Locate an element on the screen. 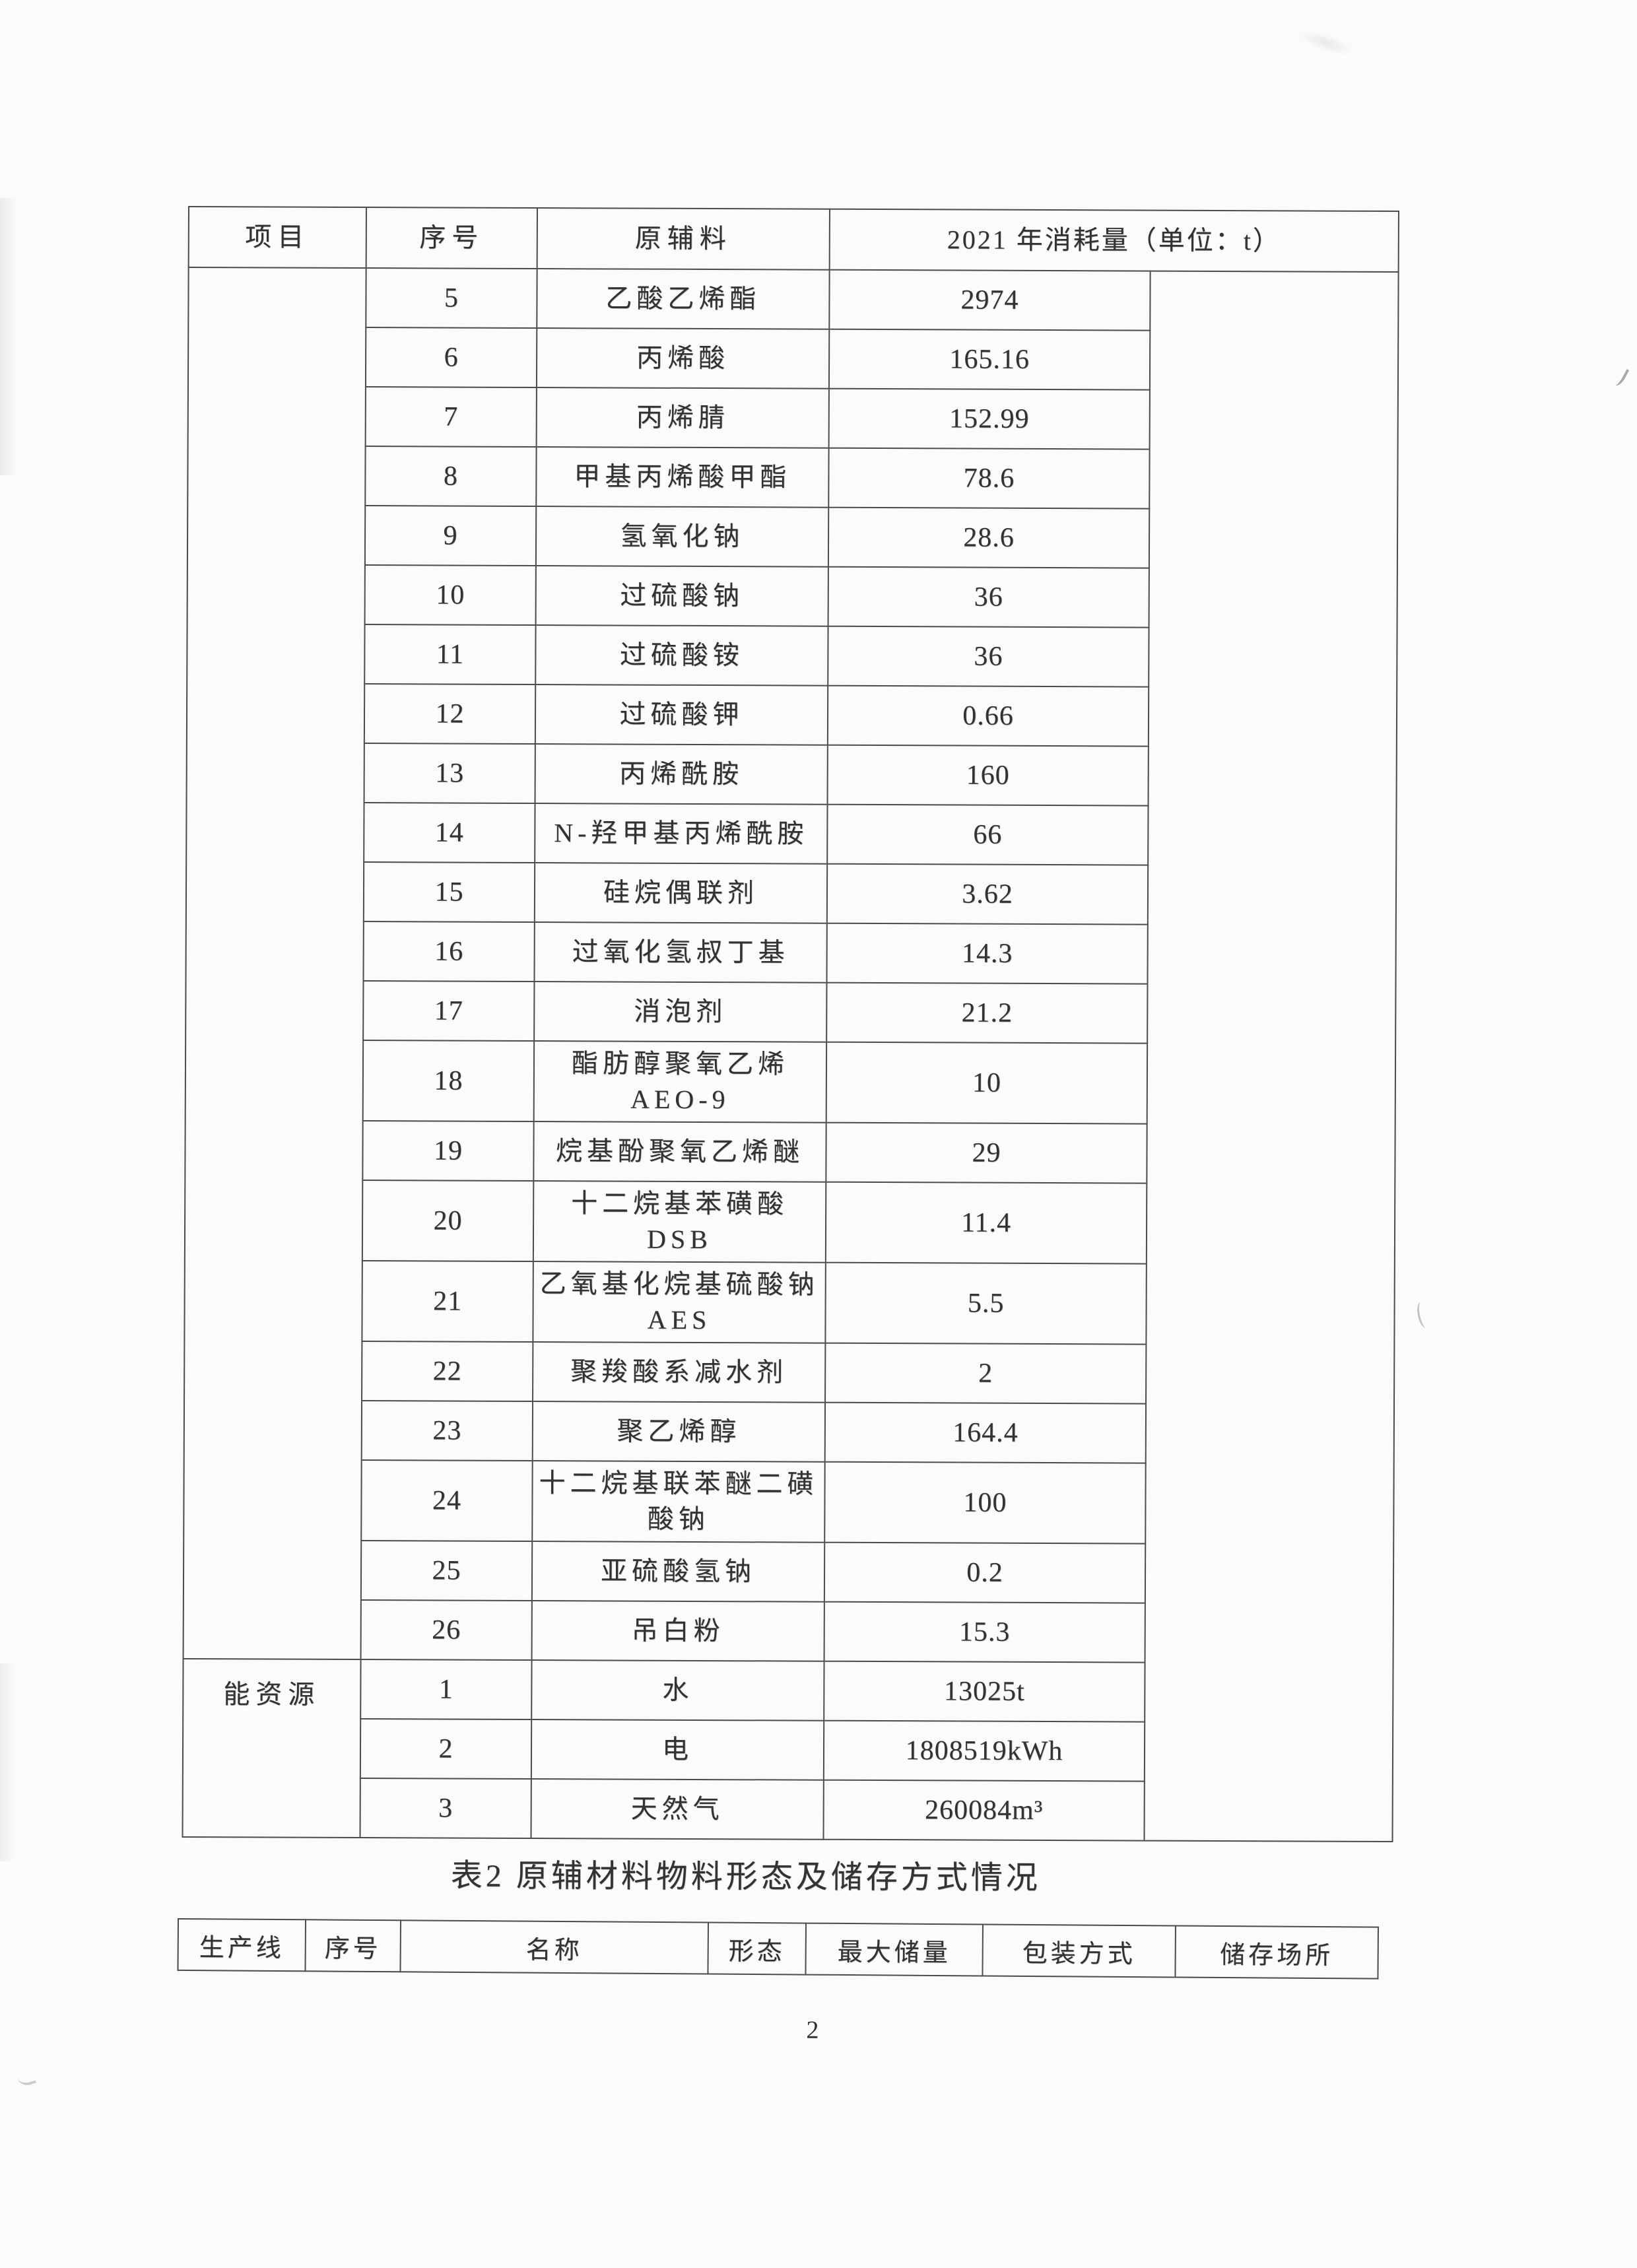 The height and width of the screenshot is (2268, 1637). consumption-value: 29 is located at coordinates (986, 1153).